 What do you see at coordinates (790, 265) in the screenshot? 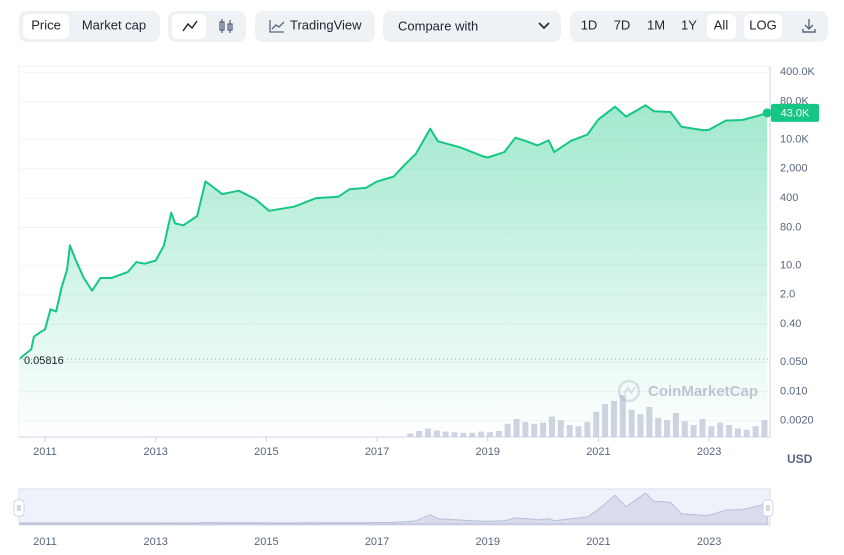
I see `y-tick-label: 10.0` at bounding box center [790, 265].